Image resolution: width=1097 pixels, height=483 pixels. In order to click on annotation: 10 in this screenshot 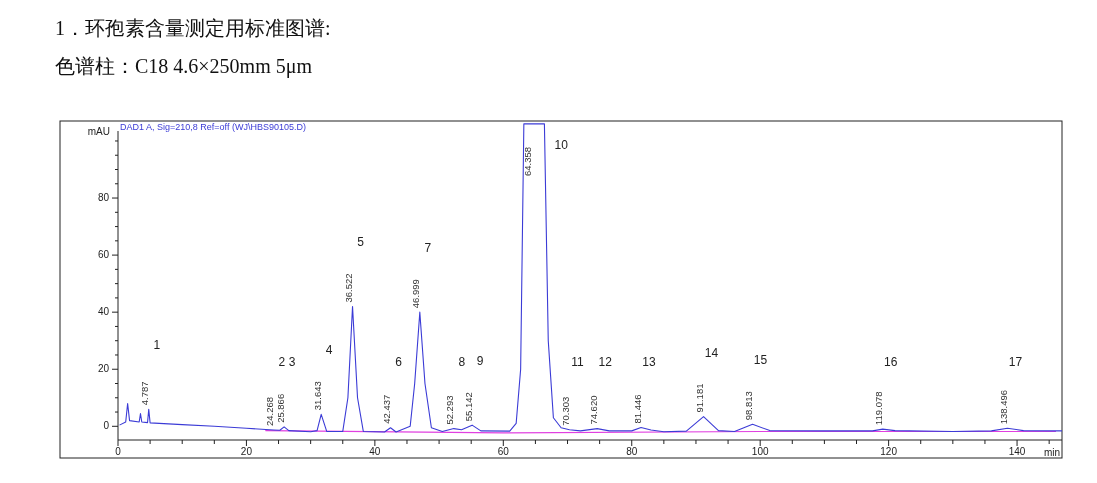, I will do `click(561, 145)`.